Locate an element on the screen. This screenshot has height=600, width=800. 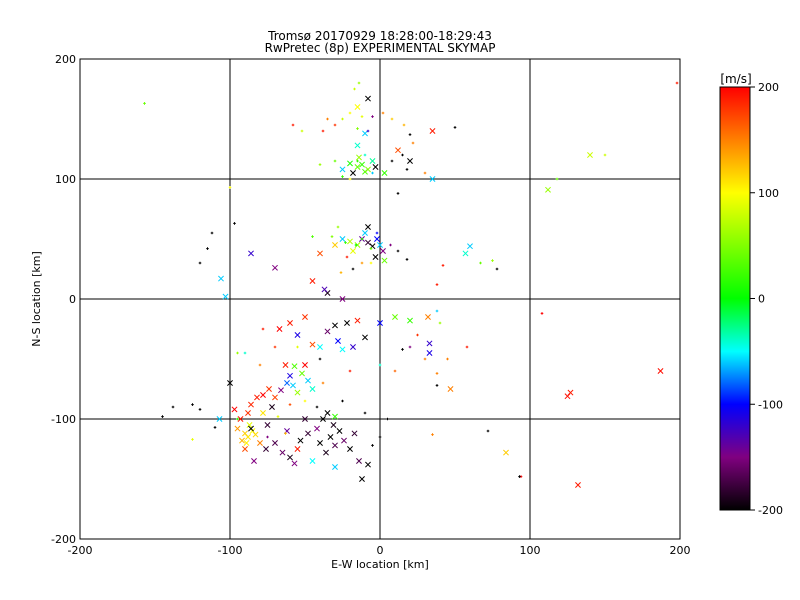
x-tick-label: -100 is located at coordinates (230, 550).